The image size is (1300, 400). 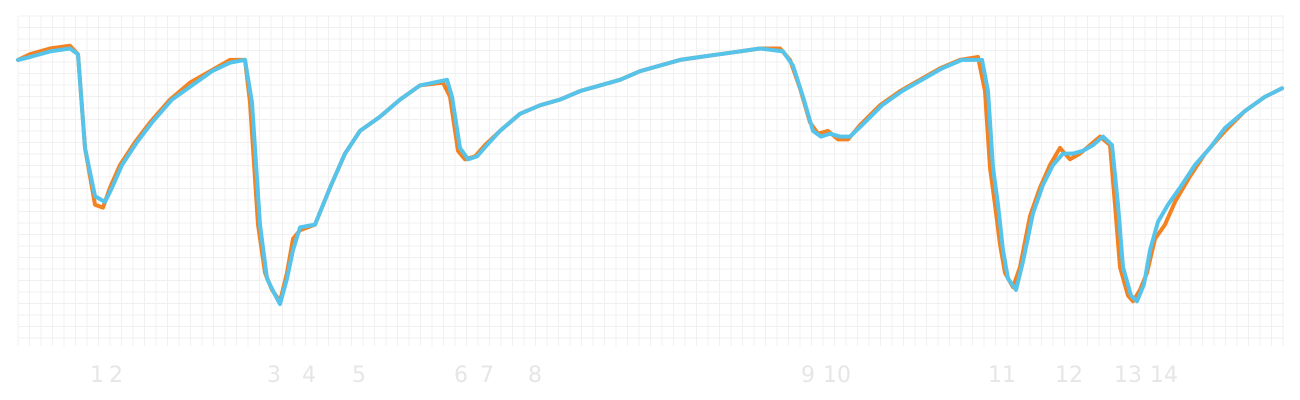 What do you see at coordinates (461, 375) in the screenshot?
I see `x-tick-label: 6` at bounding box center [461, 375].